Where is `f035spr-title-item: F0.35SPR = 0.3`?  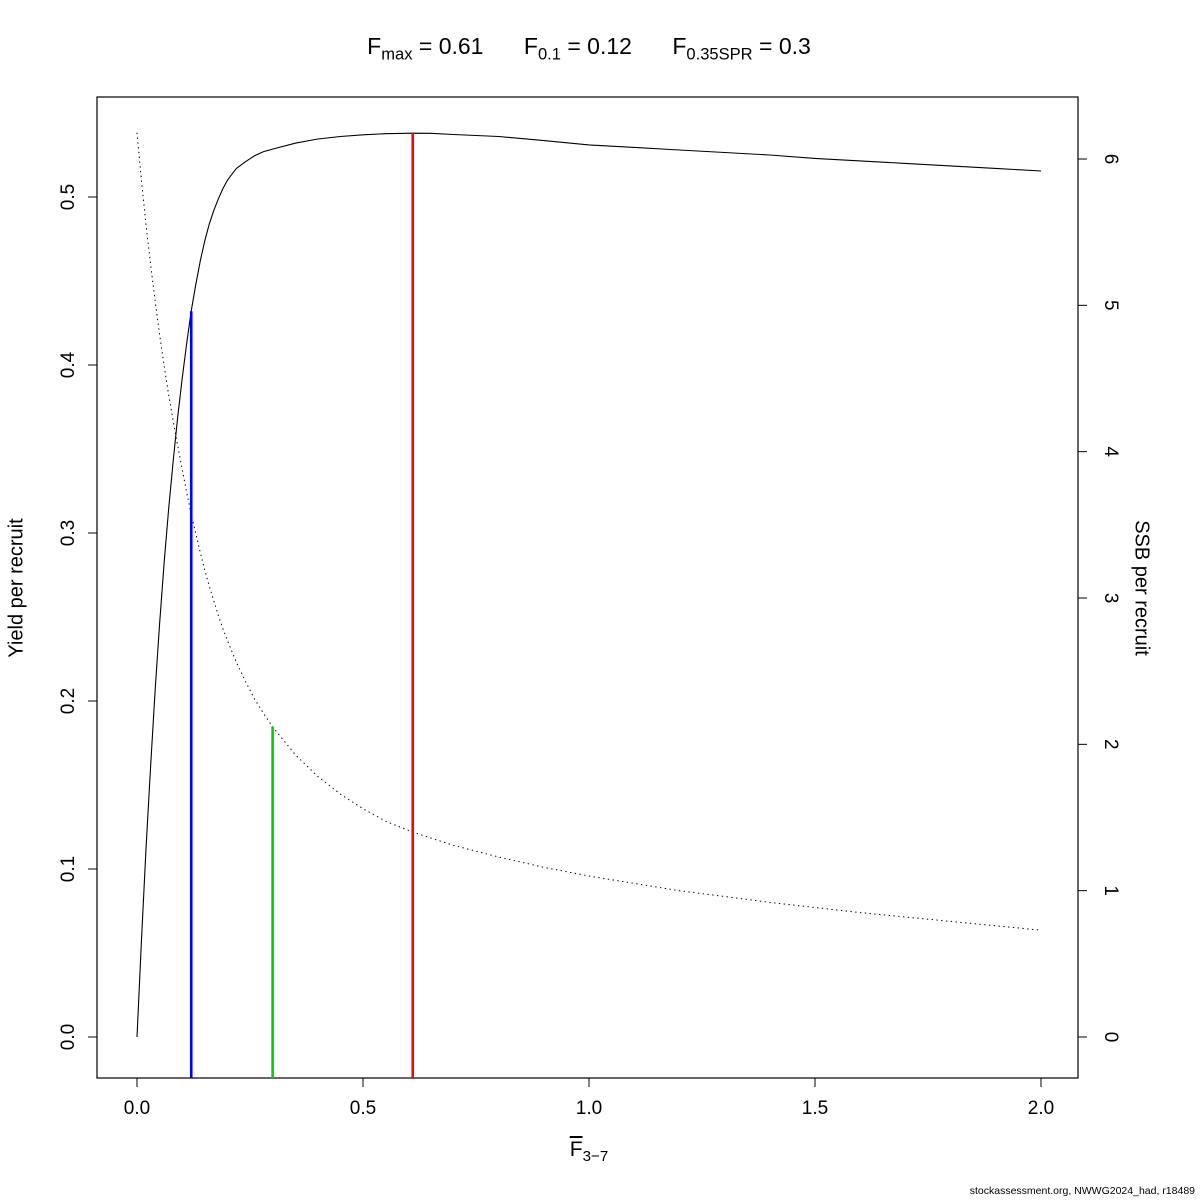
f035spr-title-item: F0.35SPR = 0.3 is located at coordinates (741, 48).